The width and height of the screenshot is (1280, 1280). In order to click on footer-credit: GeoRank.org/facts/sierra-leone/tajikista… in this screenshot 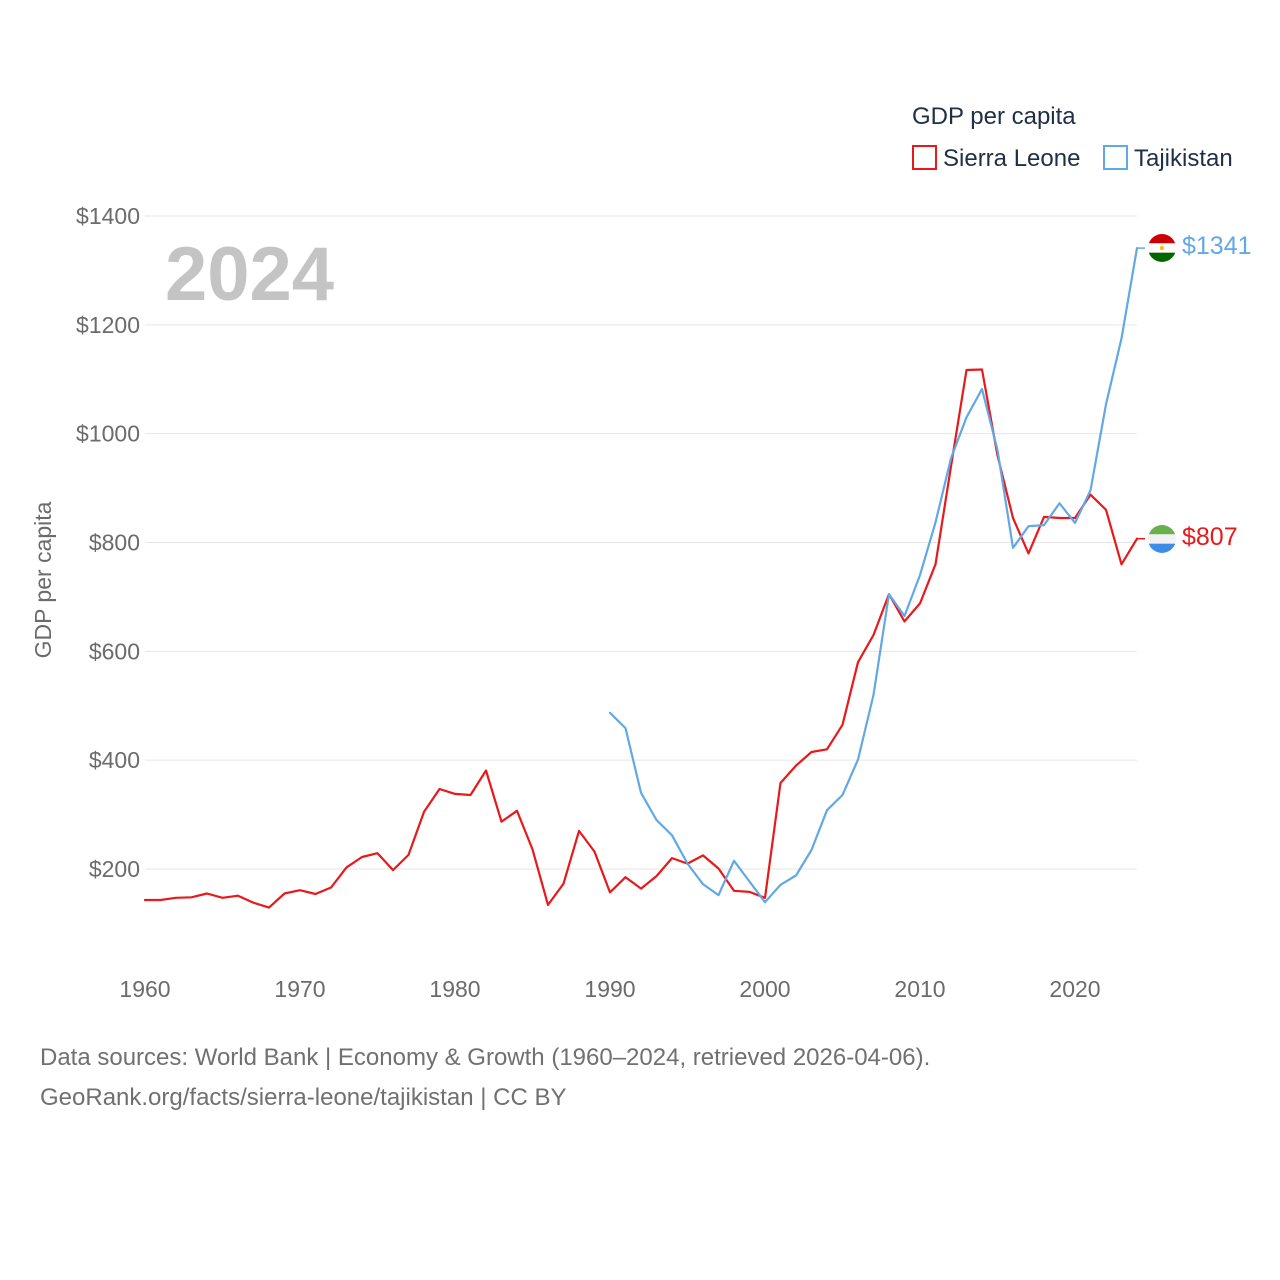, I will do `click(303, 1097)`.